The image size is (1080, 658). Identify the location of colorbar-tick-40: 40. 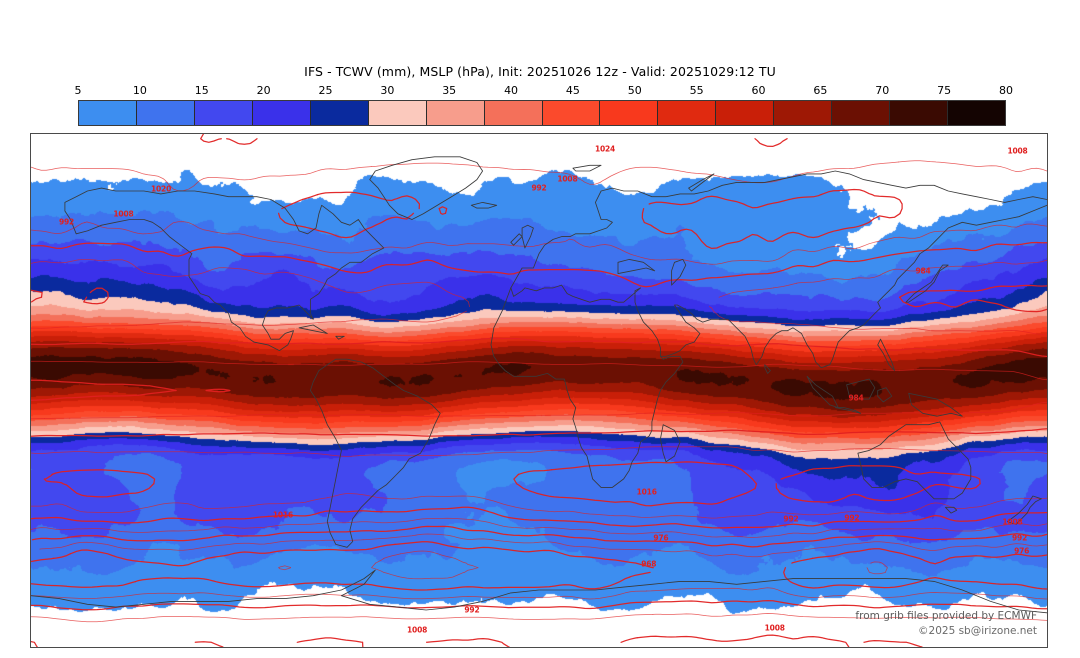
(511, 90).